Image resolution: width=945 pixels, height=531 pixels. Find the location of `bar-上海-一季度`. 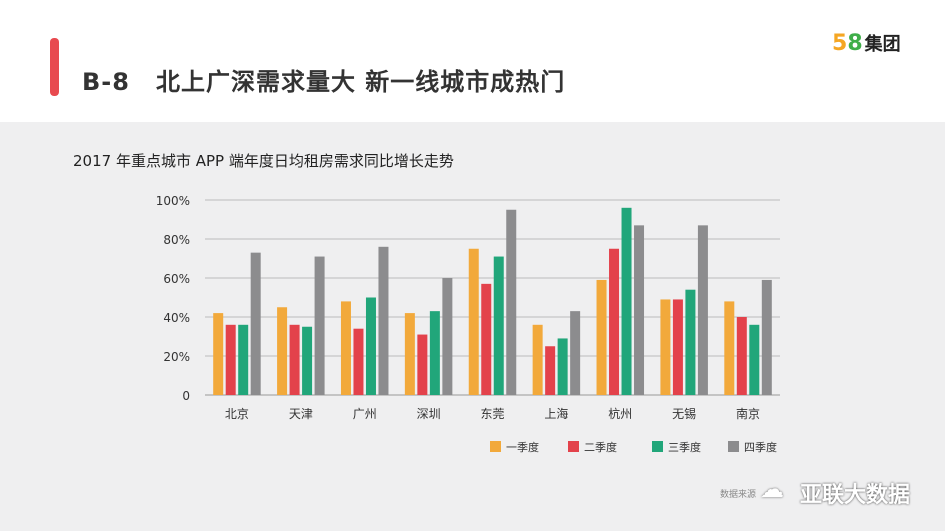

bar-上海-一季度 is located at coordinates (537, 359).